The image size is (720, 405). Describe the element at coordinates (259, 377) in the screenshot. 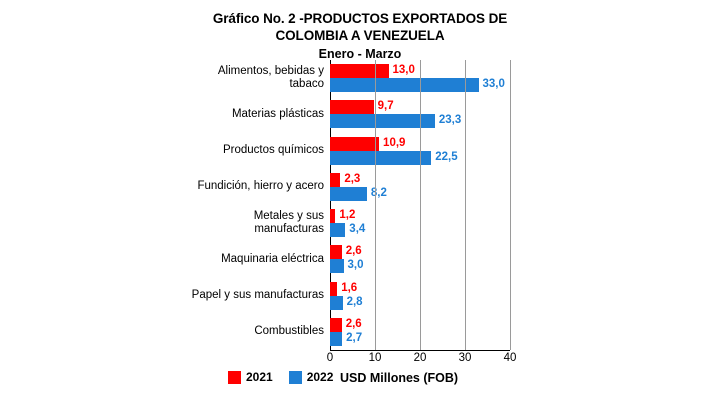

I see `legend-label: 2021` at that location.